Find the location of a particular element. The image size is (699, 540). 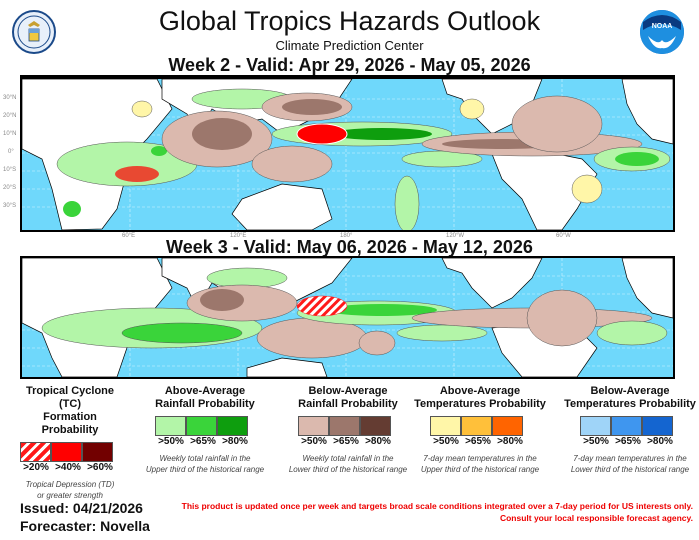

legend-title: Tropical Cyclone (TC) is located at coordinates (70, 397).